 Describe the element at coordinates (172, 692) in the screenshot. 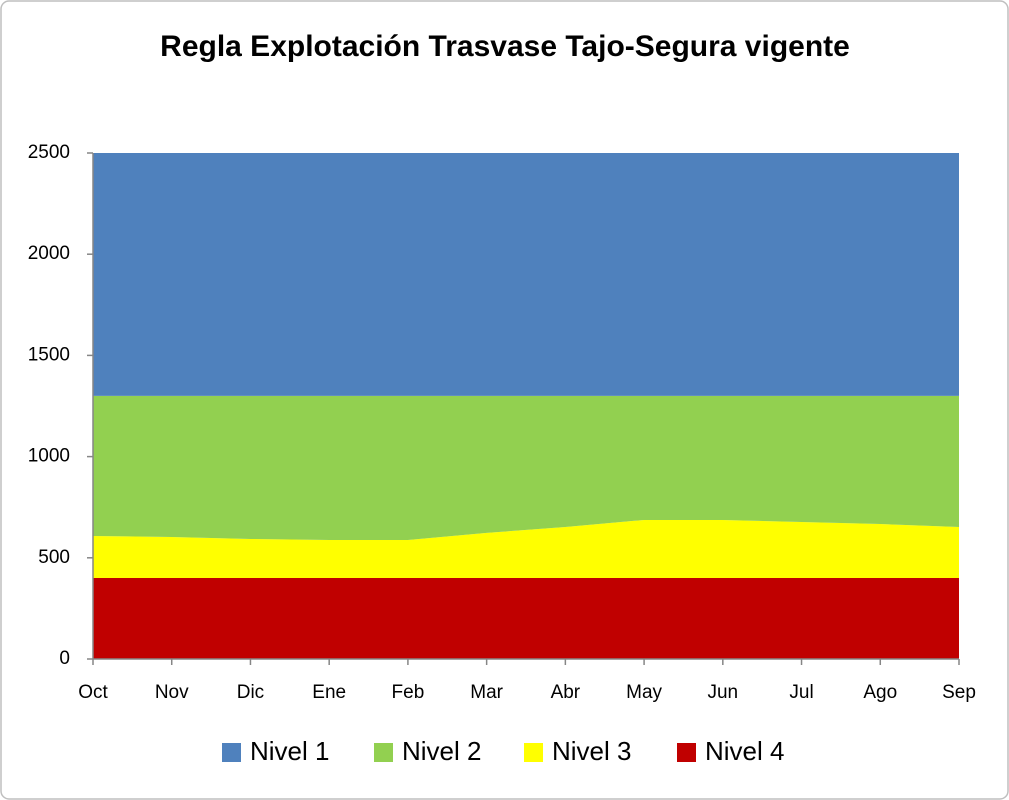

I see `x-tick-label: Nov` at that location.